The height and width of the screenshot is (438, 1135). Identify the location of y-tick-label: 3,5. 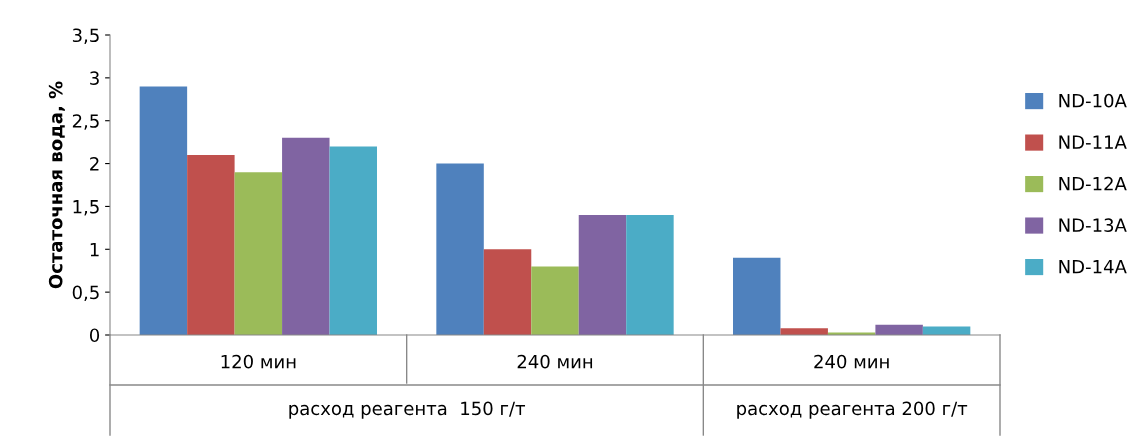
(85, 36).